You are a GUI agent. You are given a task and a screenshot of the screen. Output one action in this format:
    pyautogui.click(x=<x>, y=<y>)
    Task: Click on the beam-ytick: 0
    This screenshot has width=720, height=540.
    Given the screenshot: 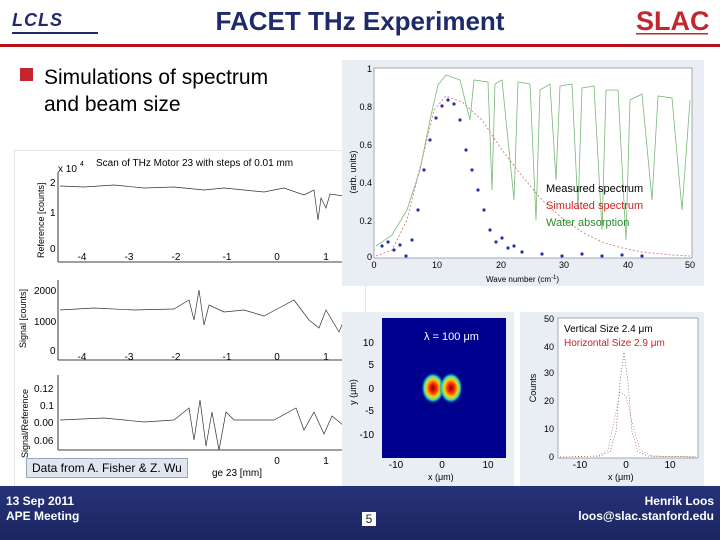 What is the action you would take?
    pyautogui.click(x=371, y=389)
    